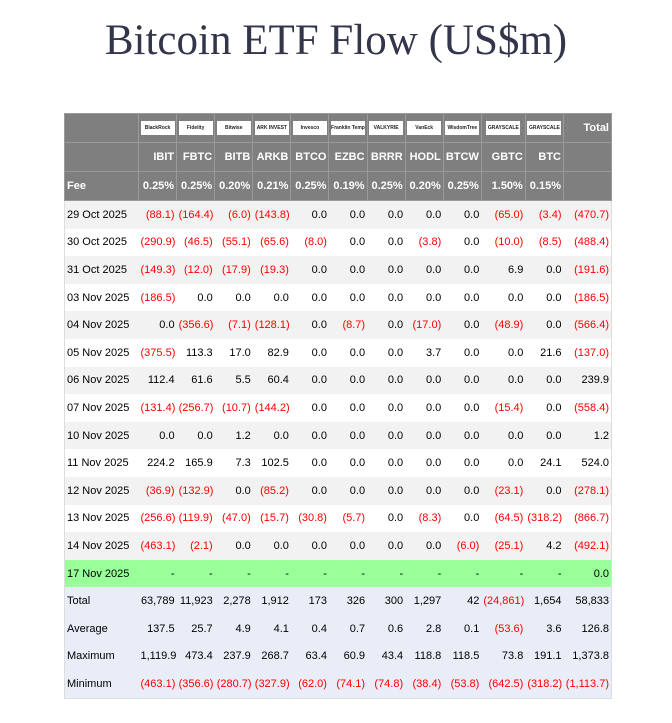 The width and height of the screenshot is (672, 723). I want to click on total-cell: (488.4), so click(587, 242).